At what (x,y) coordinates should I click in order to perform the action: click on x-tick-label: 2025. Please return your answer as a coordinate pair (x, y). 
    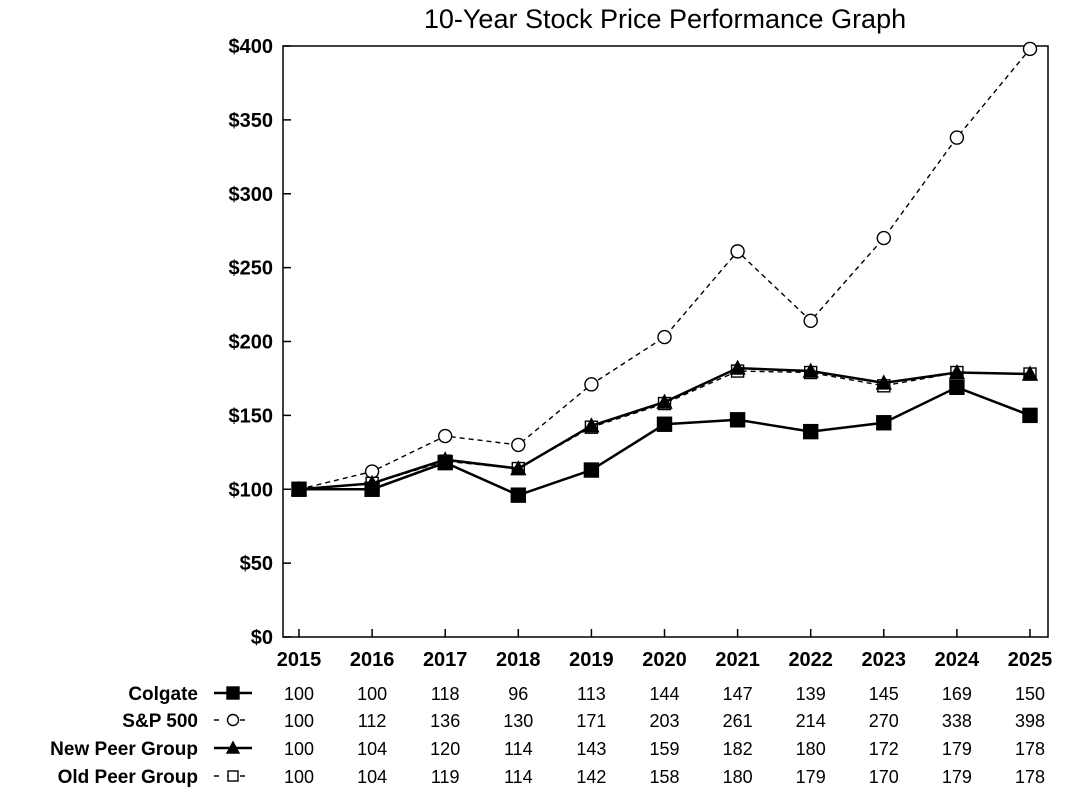
    Looking at the image, I should click on (1030, 660).